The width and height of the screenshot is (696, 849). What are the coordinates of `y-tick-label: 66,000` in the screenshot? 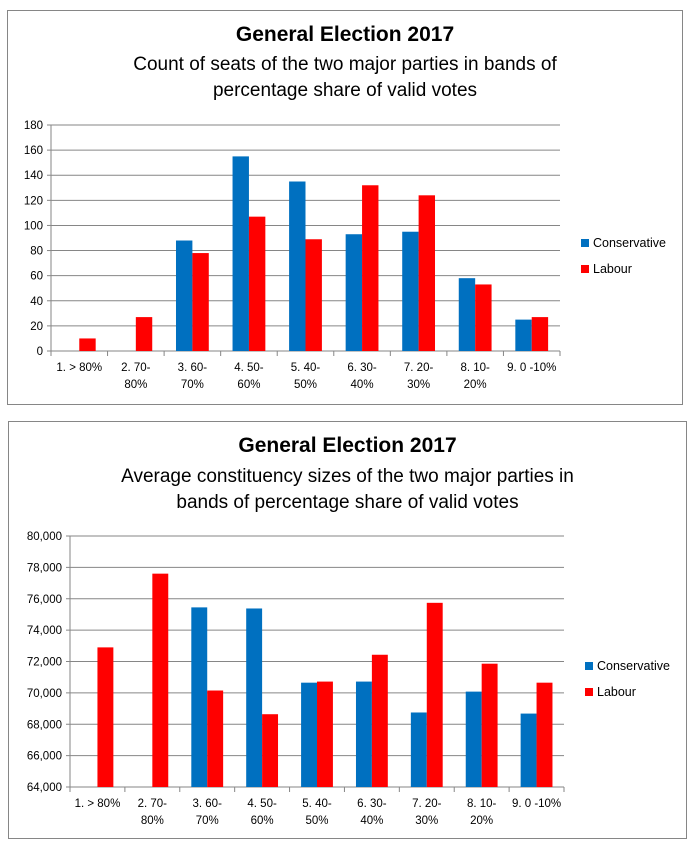 It's located at (44, 757).